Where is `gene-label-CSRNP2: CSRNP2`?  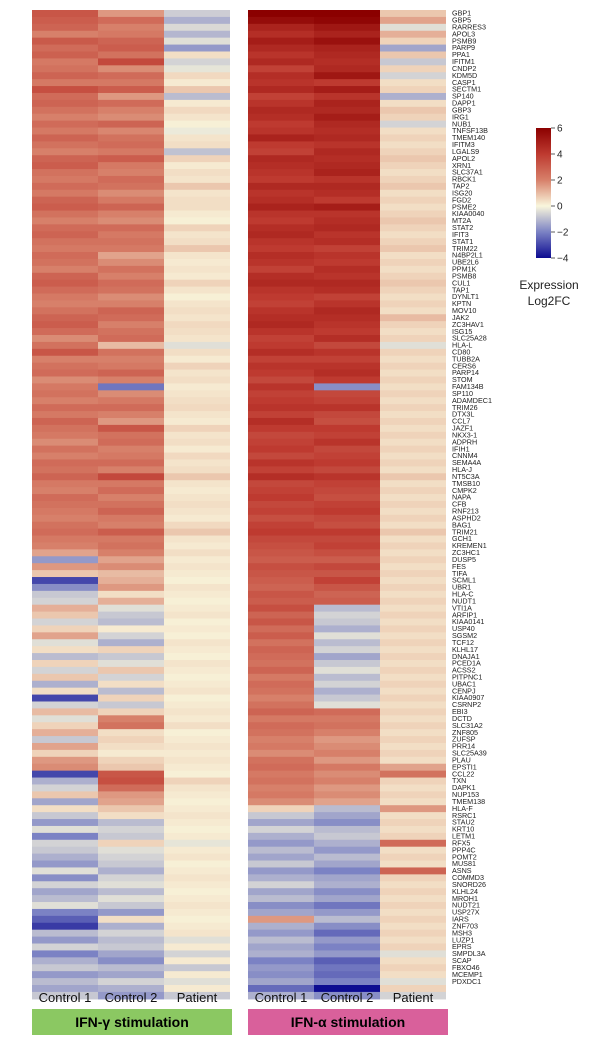
gene-label-CSRNP2: CSRNP2 is located at coordinates (466, 704).